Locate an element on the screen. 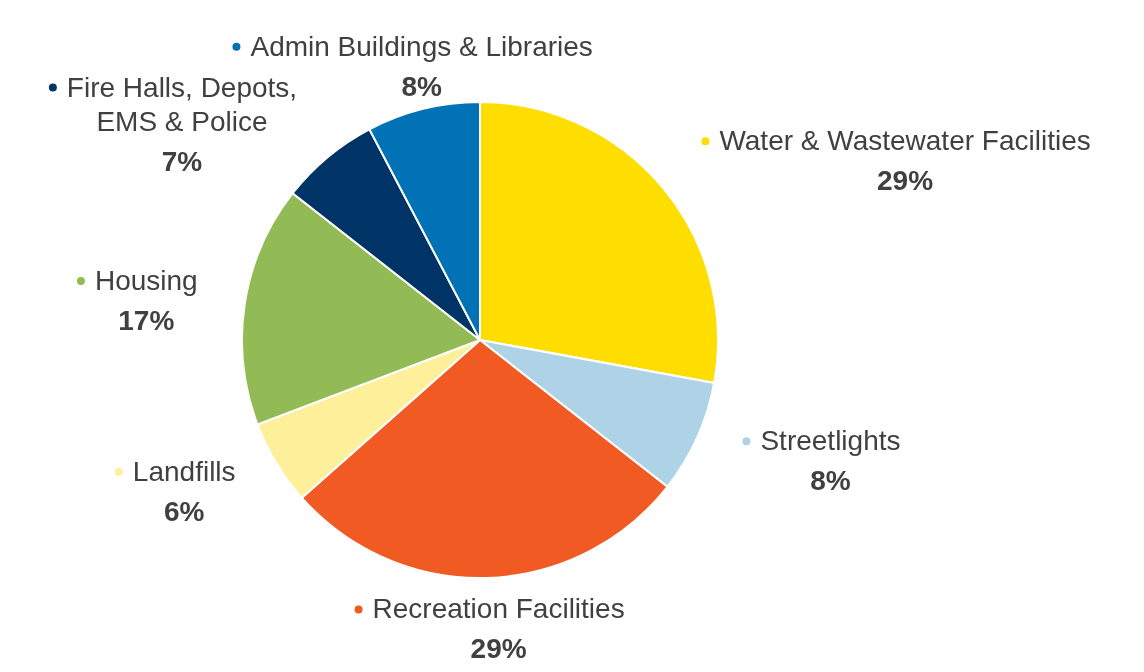 The image size is (1144, 672). data-label: 17% is located at coordinates (146, 321).